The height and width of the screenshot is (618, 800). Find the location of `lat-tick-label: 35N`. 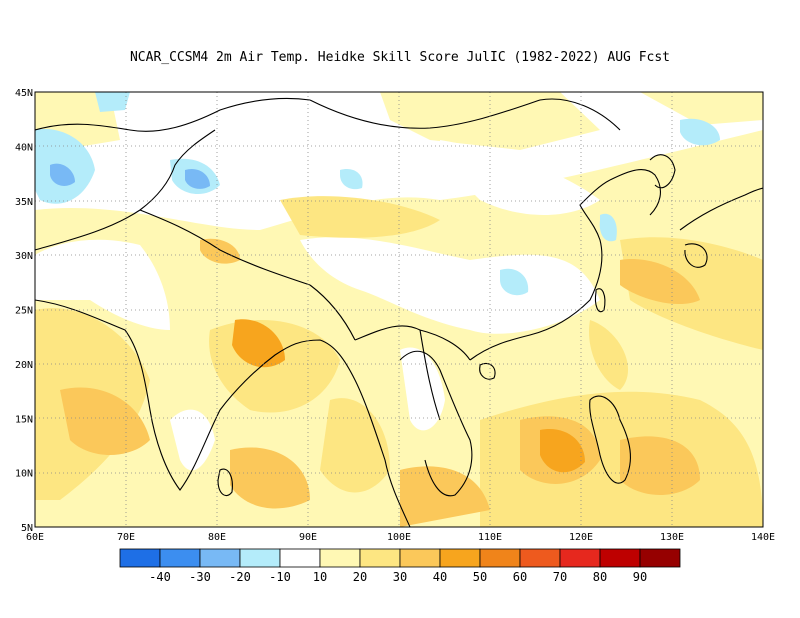

lat-tick-label: 35N is located at coordinates (24, 202).